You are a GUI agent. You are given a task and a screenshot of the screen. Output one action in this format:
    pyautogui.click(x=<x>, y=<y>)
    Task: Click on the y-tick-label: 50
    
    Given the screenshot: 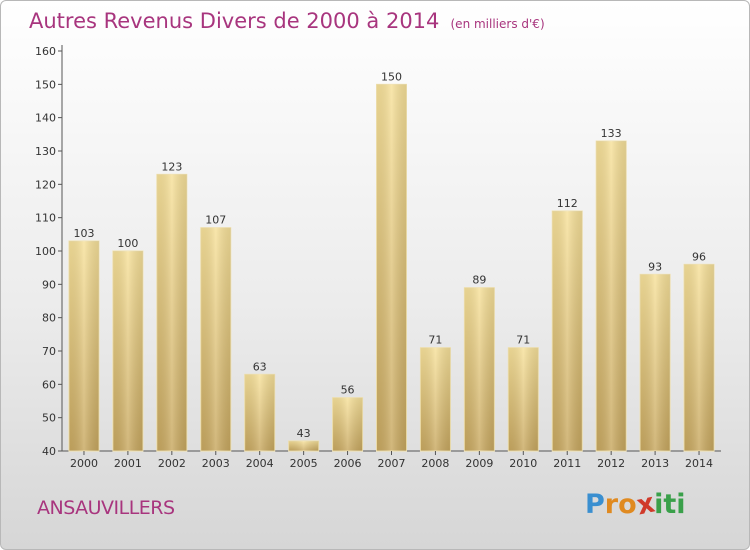 What is the action you would take?
    pyautogui.click(x=49, y=418)
    